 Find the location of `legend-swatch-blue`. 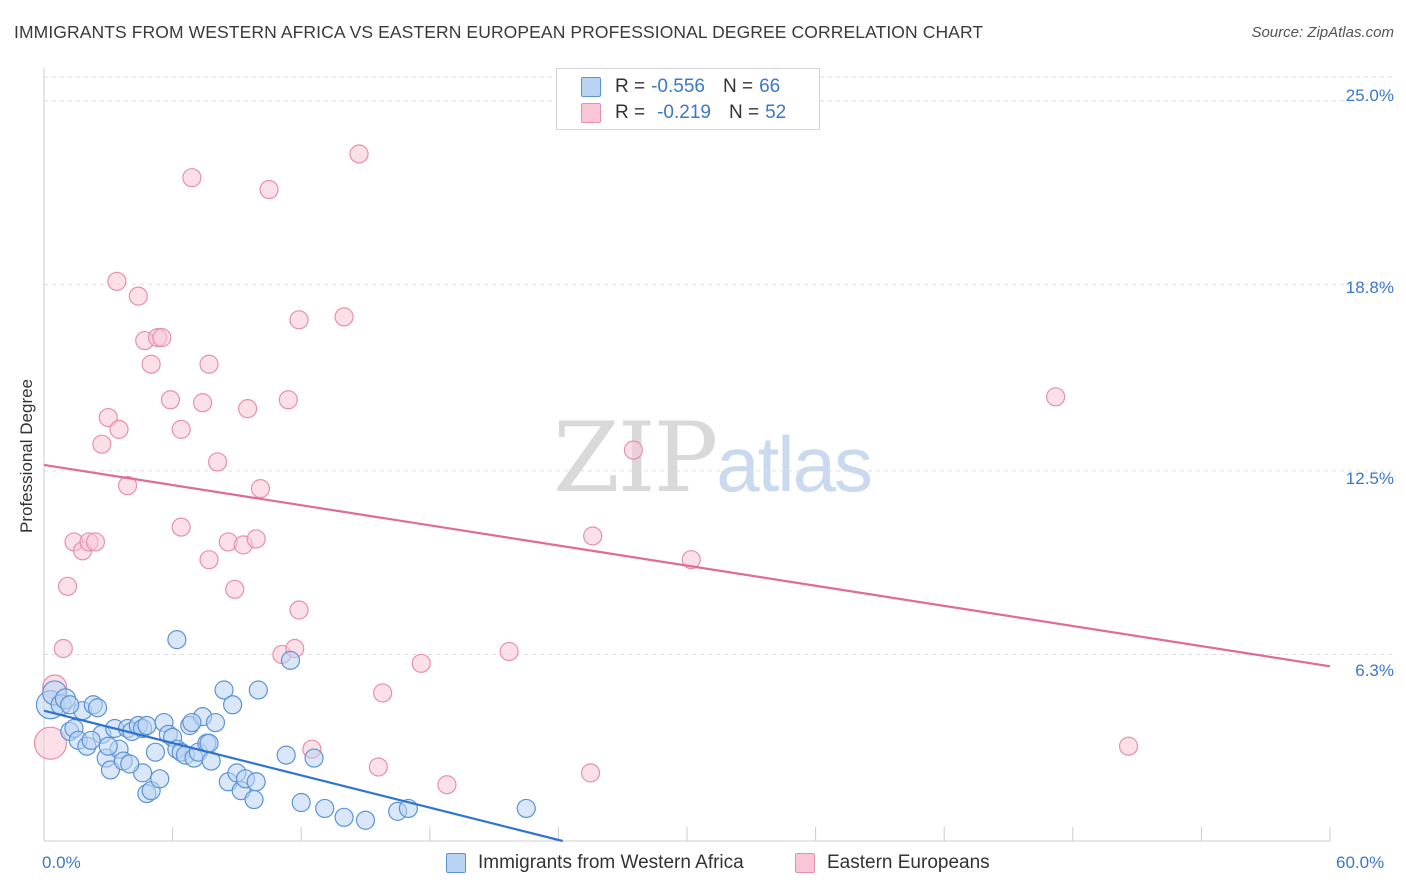

legend-swatch-blue is located at coordinates (591, 87).